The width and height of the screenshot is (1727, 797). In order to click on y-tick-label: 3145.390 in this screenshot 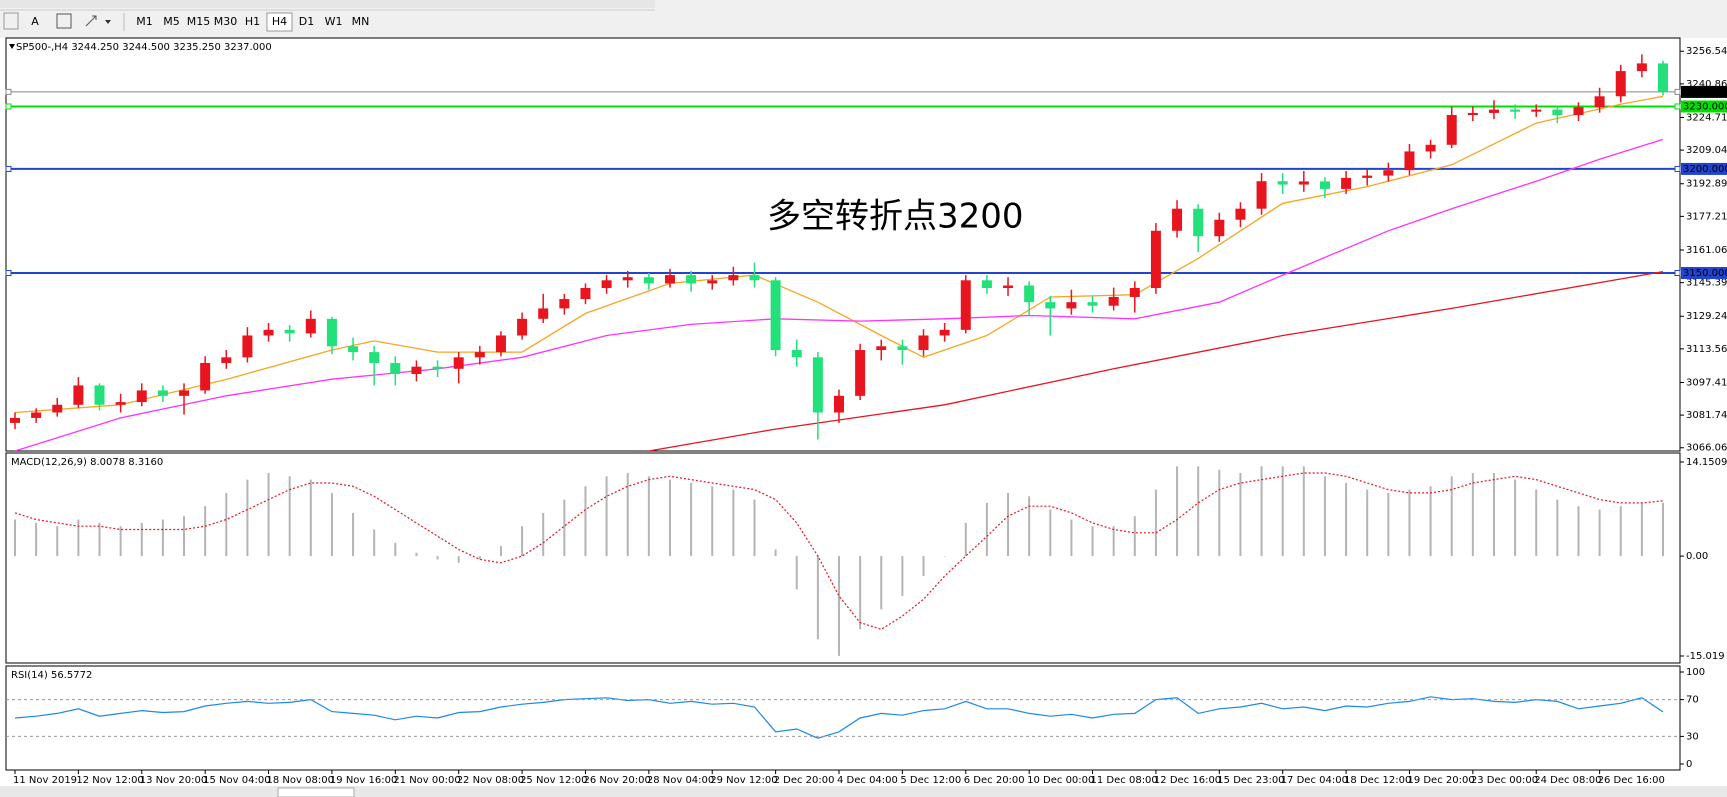, I will do `click(1706, 283)`.